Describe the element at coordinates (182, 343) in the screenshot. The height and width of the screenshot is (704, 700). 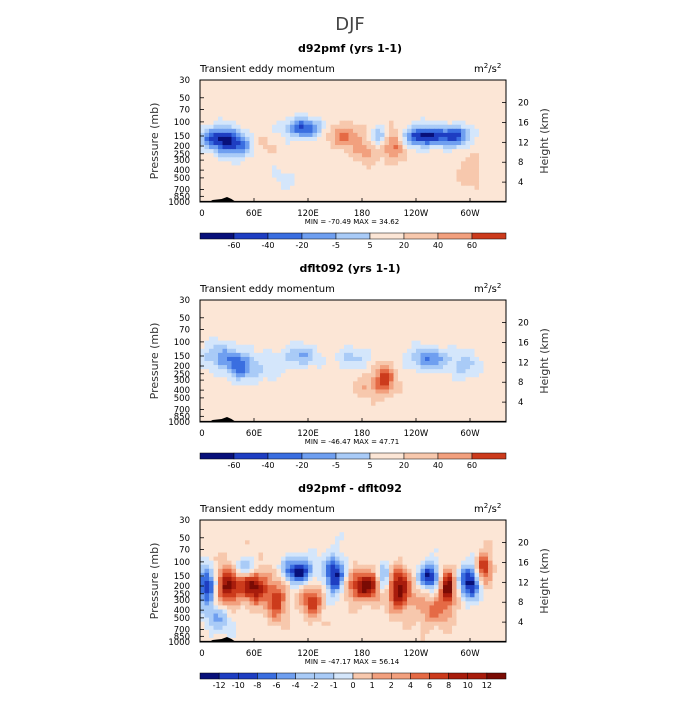
I see `y-tick-label: 100` at that location.